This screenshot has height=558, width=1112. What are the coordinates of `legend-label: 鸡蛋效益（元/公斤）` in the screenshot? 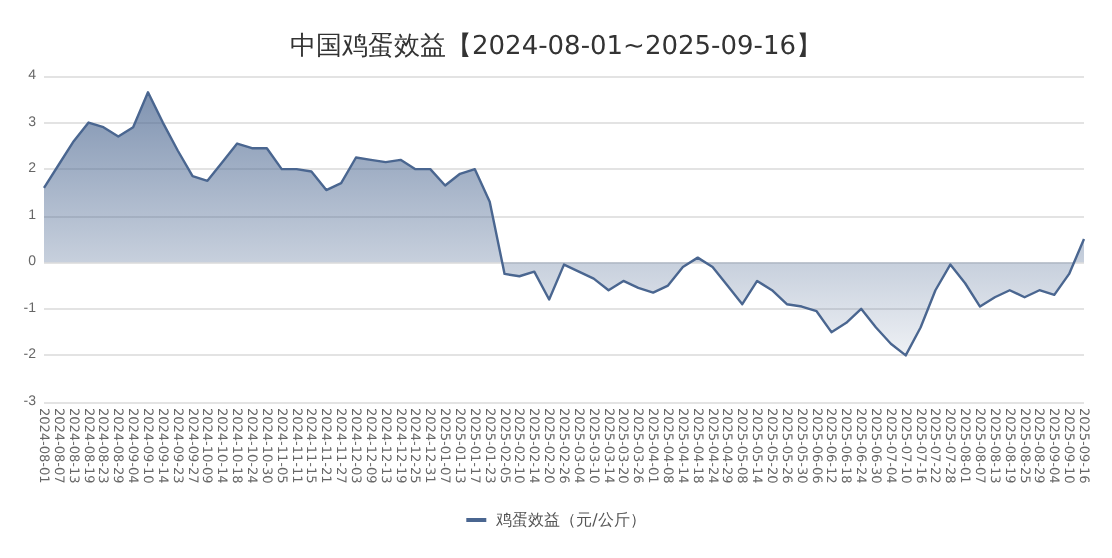 It's located at (570, 520).